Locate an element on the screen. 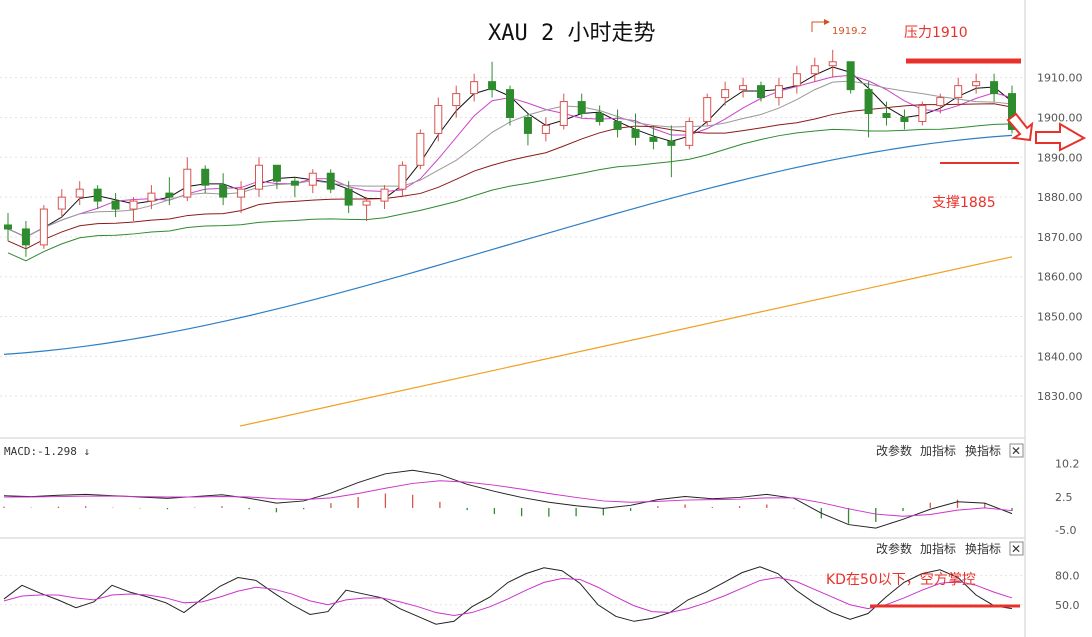 This screenshot has height=637, width=1092. peak-value: 1919.2 is located at coordinates (849, 31).